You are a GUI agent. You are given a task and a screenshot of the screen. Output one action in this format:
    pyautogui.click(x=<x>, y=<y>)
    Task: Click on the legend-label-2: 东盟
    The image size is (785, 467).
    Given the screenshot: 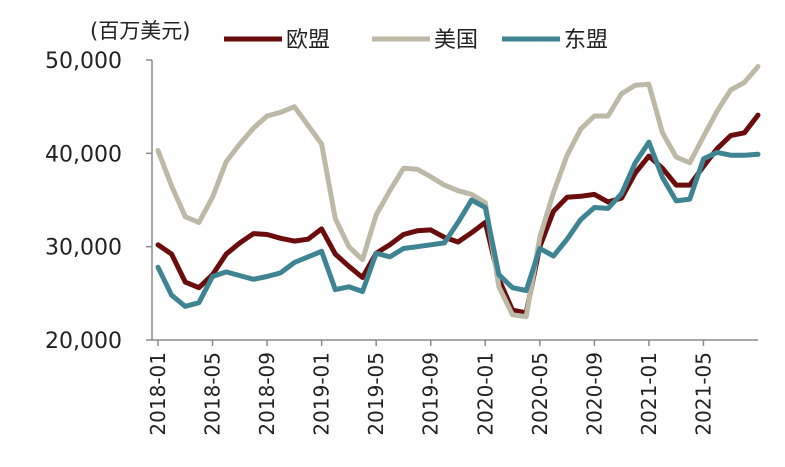 What is the action you would take?
    pyautogui.click(x=586, y=40)
    